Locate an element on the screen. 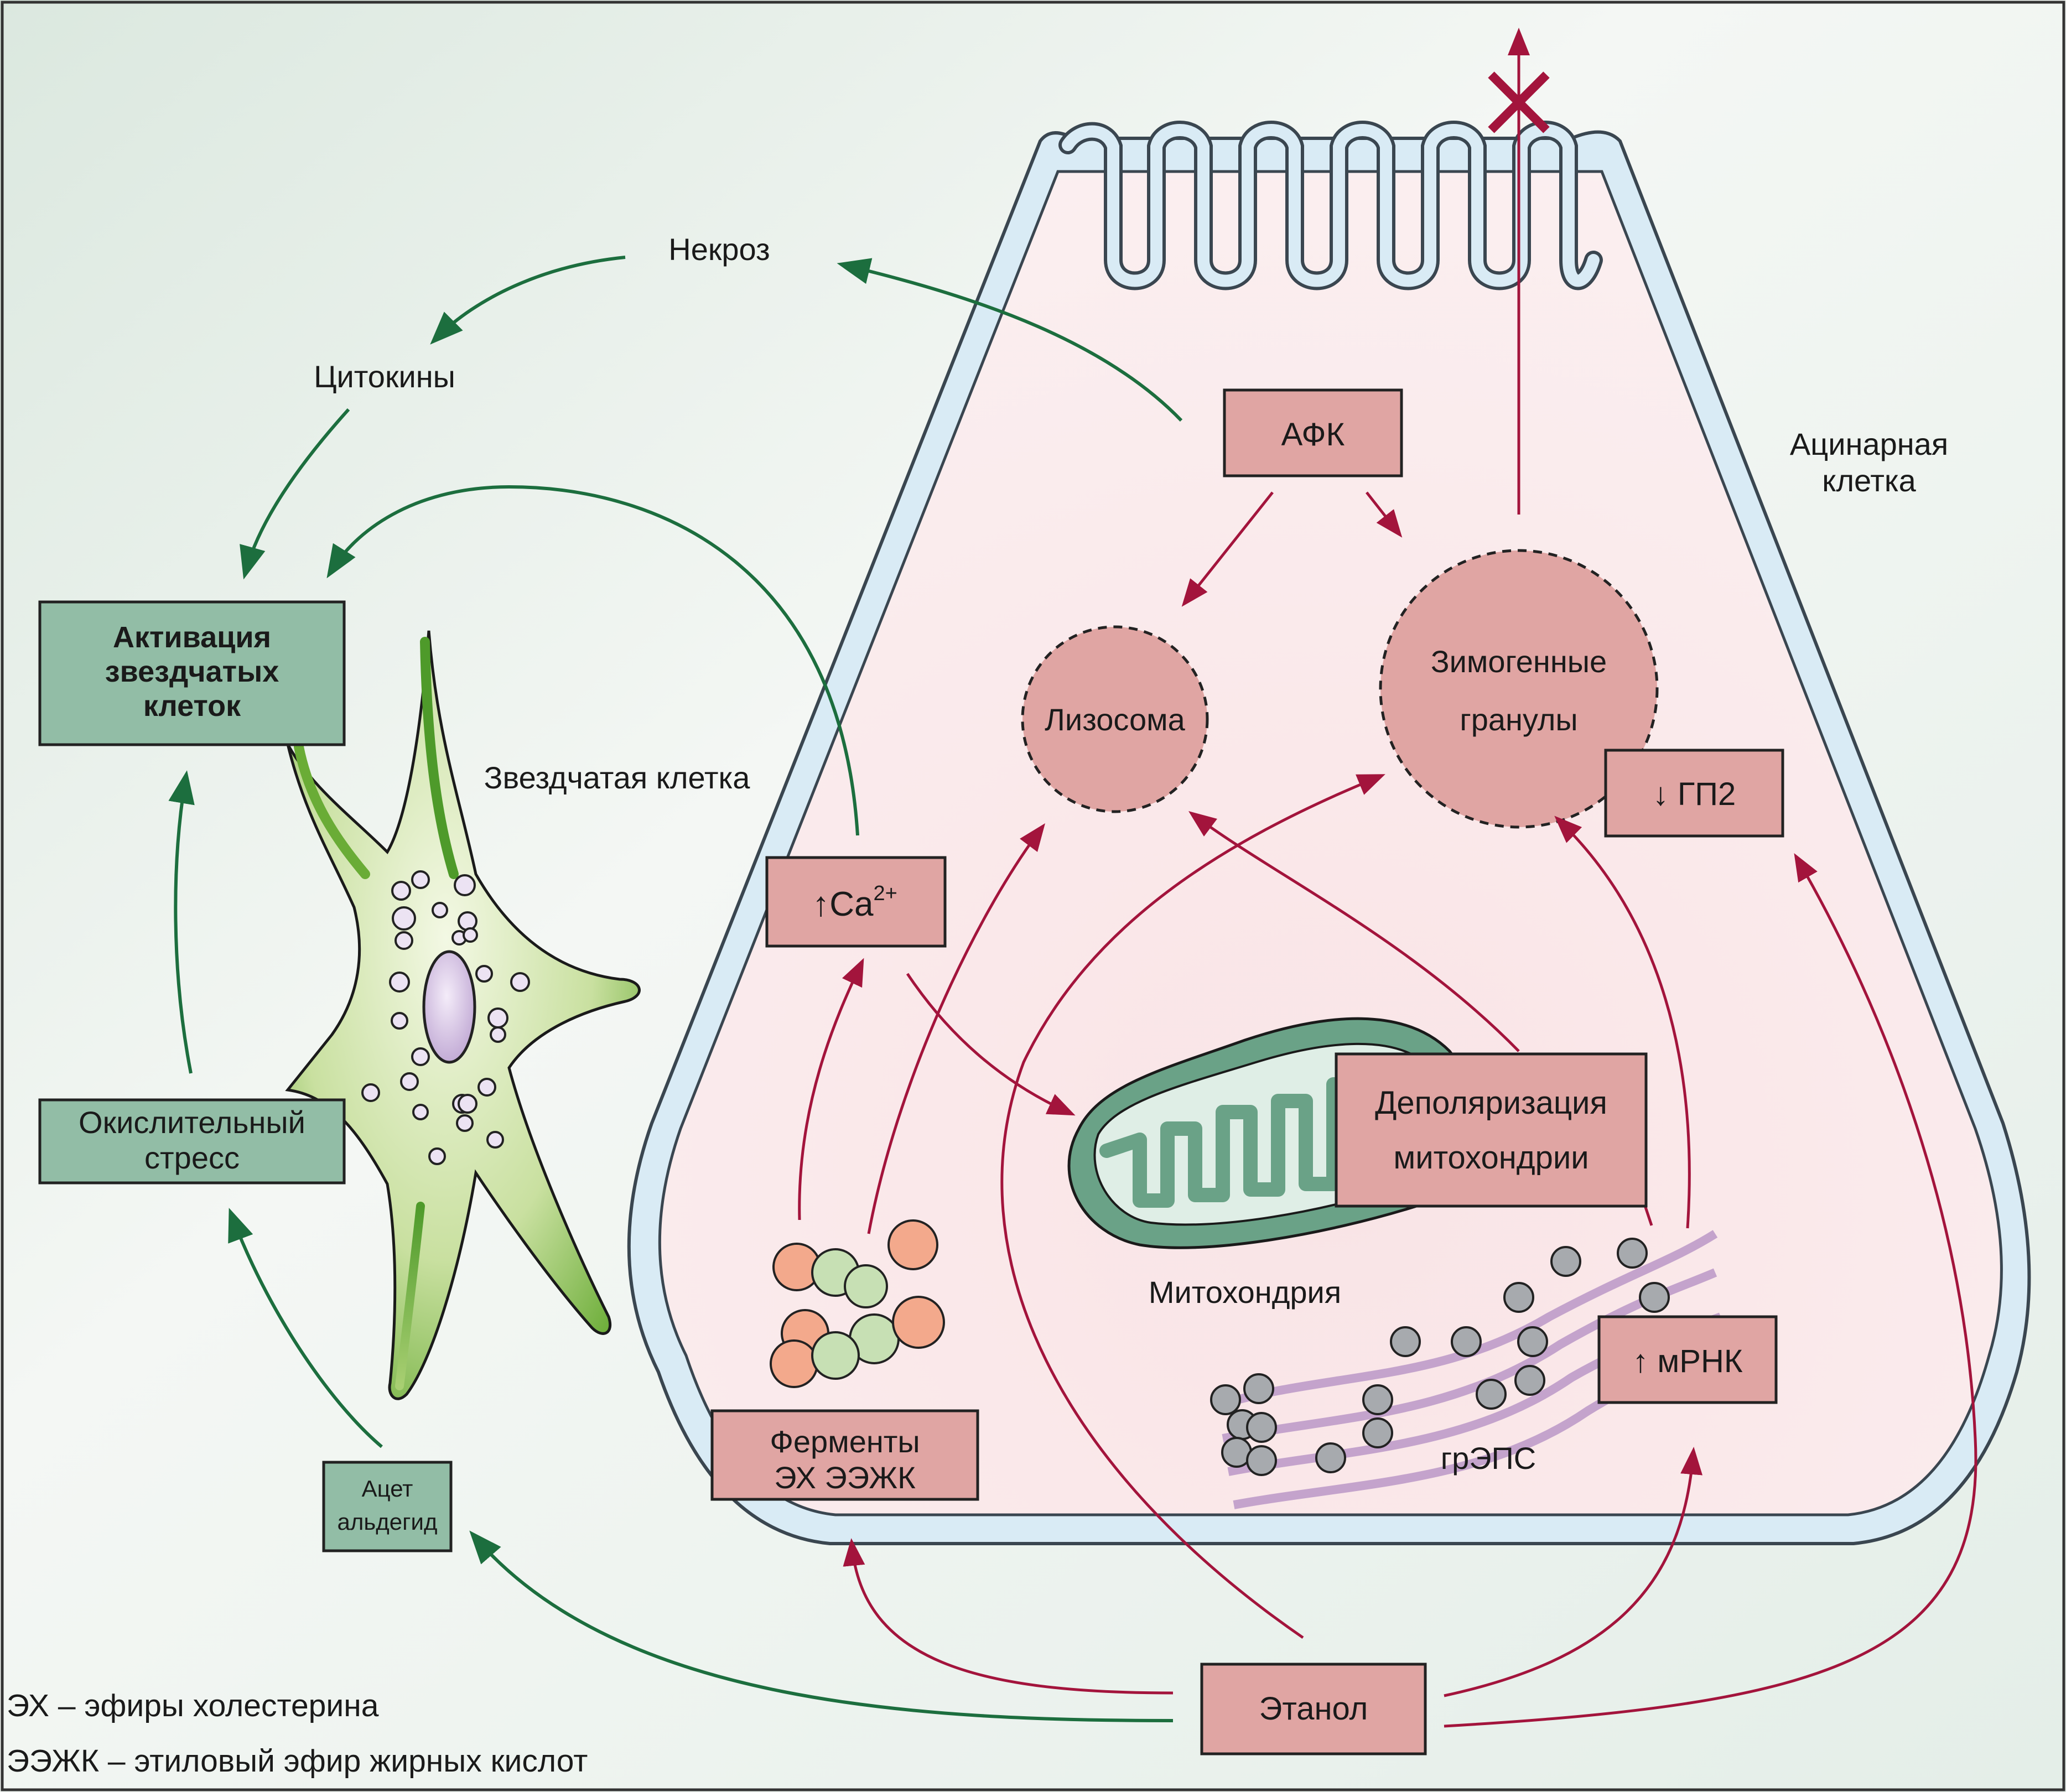 This screenshot has height=1792, width=2066. rer-label: грЭПС is located at coordinates (1488, 1458).